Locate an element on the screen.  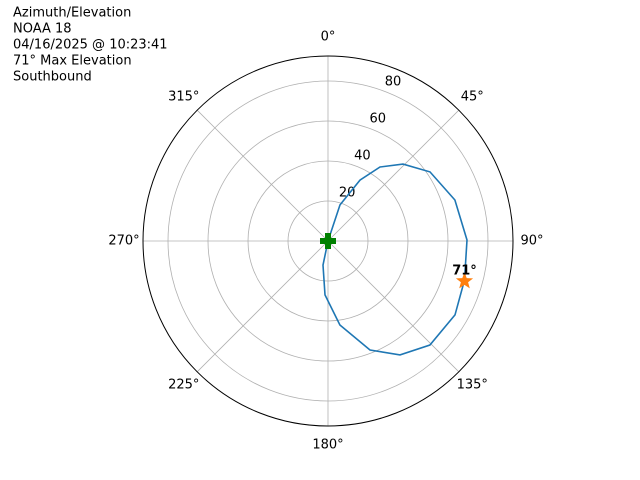
title-line: Azimuth/Elevation is located at coordinates (72, 13).